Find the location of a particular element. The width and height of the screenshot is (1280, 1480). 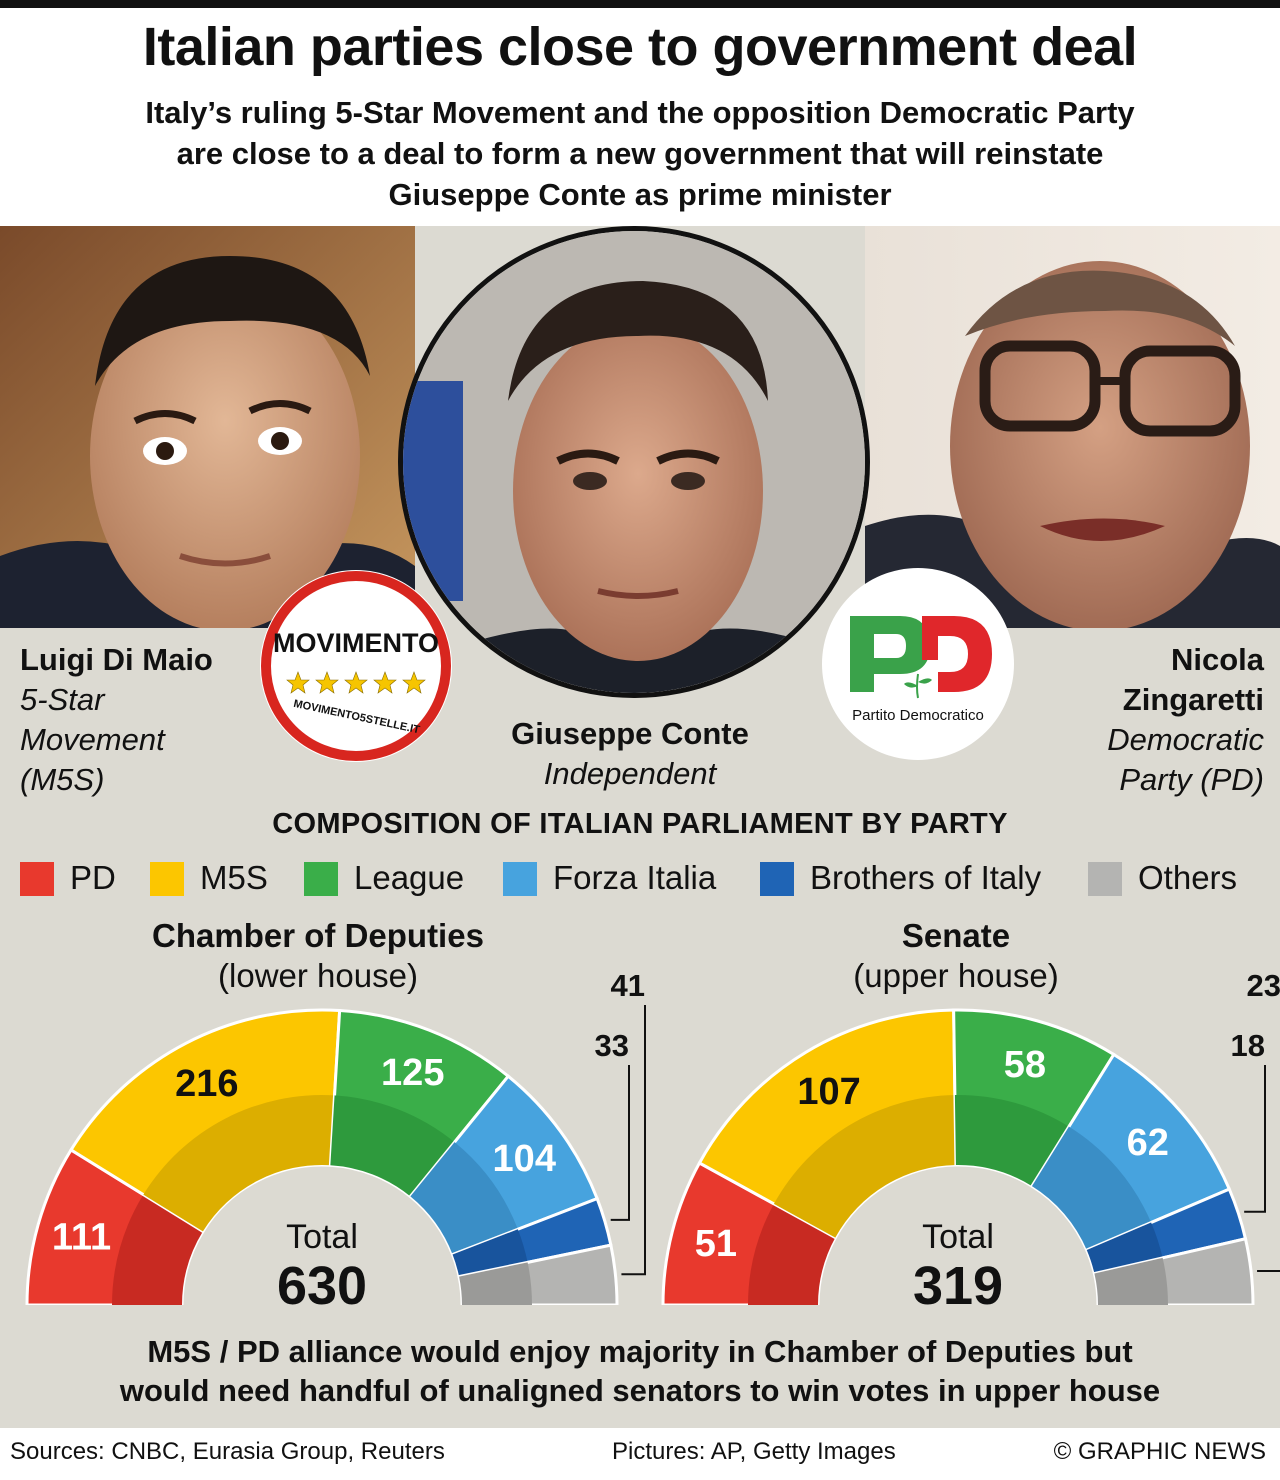

footer-pictures: Pictures: AP, Getty Images is located at coordinates (754, 1451).